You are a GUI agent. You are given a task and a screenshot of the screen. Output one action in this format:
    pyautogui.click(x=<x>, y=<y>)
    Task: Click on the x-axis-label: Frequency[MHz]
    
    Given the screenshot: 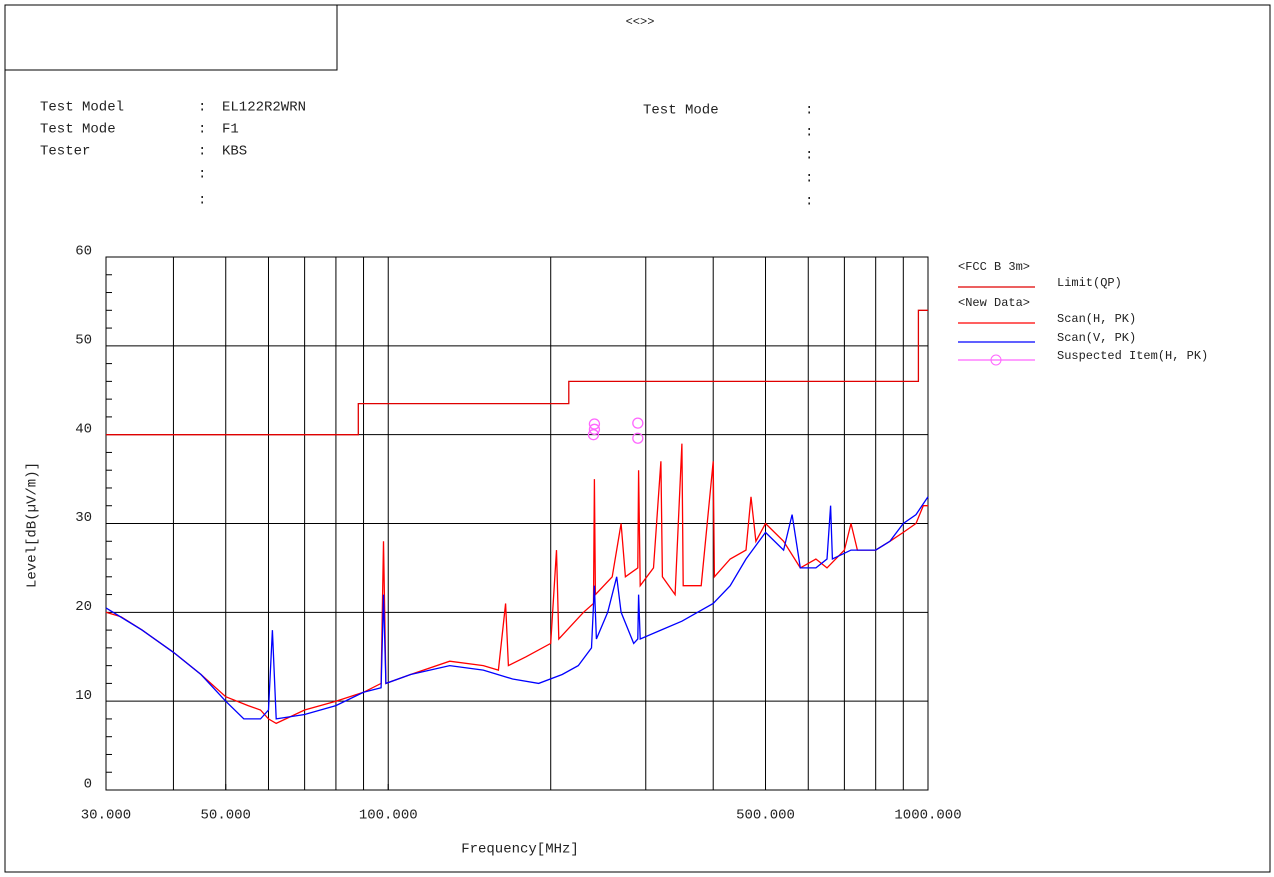 What is the action you would take?
    pyautogui.click(x=520, y=850)
    